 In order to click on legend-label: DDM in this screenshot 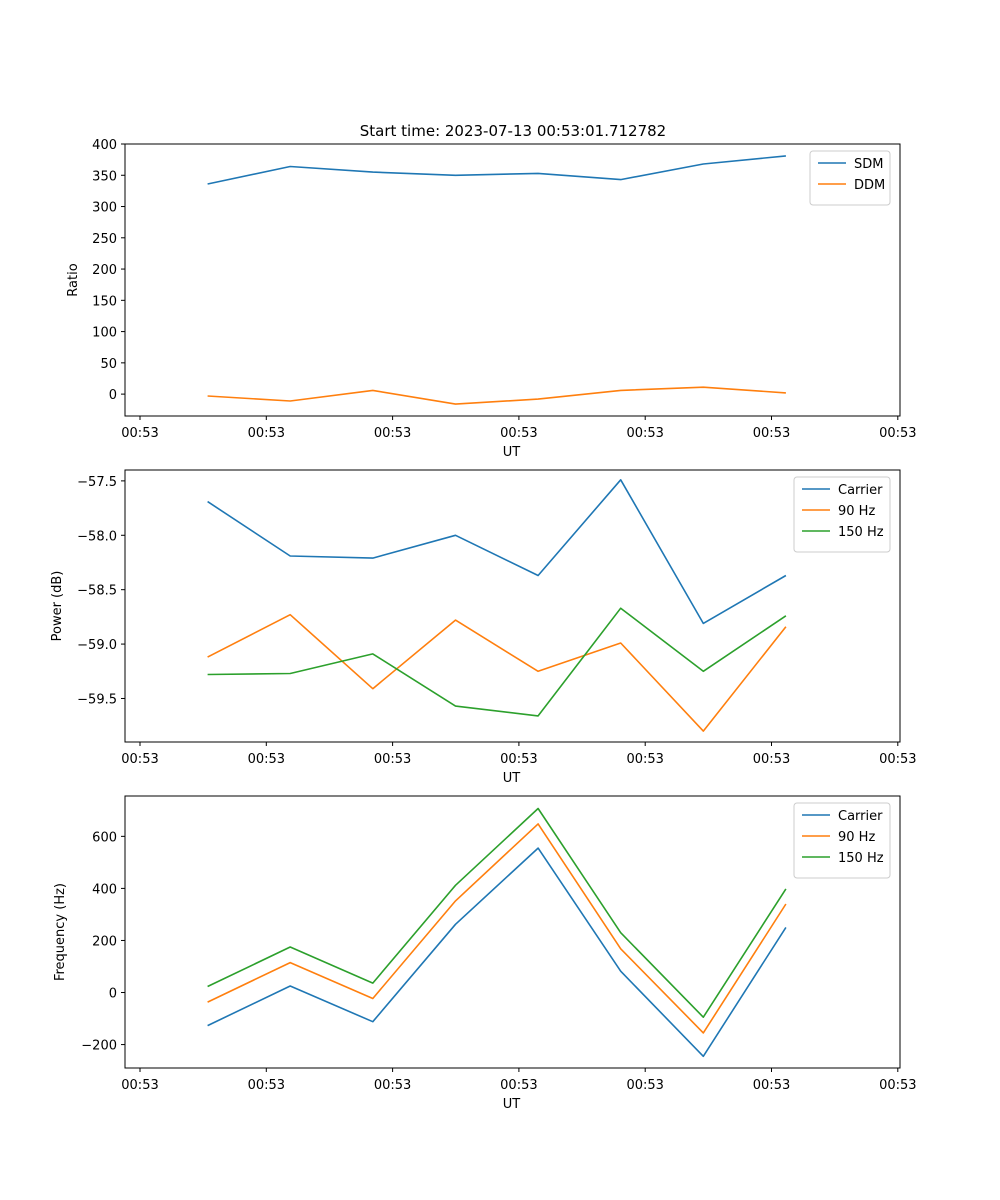, I will do `click(869, 185)`.